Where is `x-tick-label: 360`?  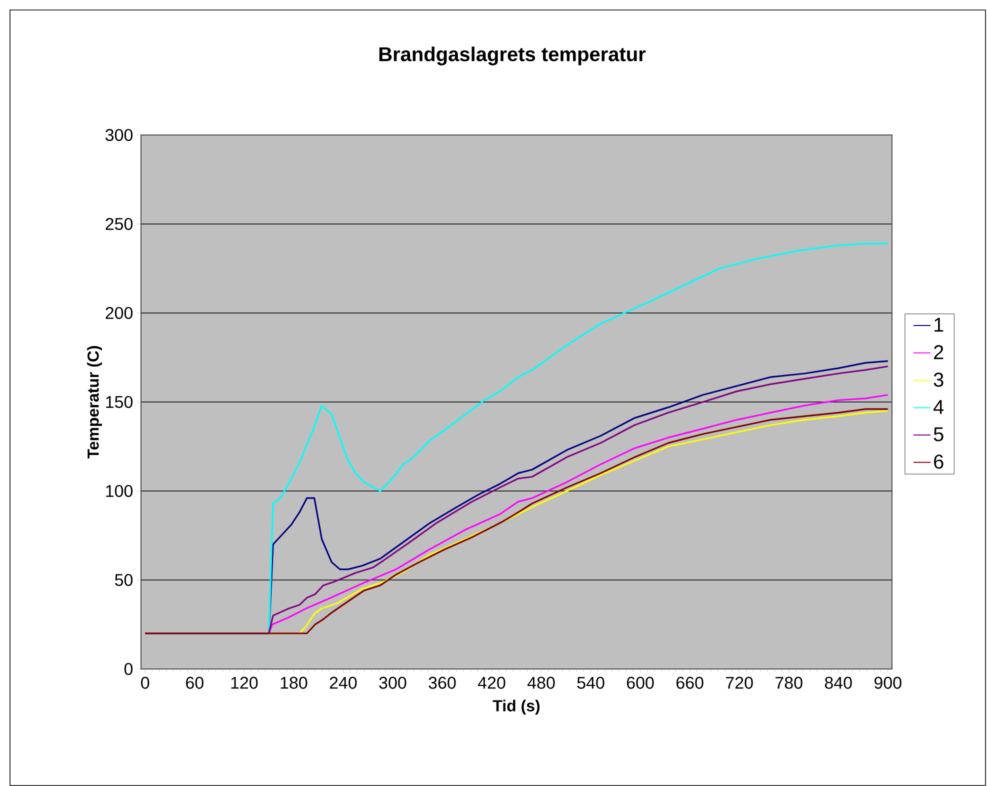 x-tick-label: 360 is located at coordinates (442, 682).